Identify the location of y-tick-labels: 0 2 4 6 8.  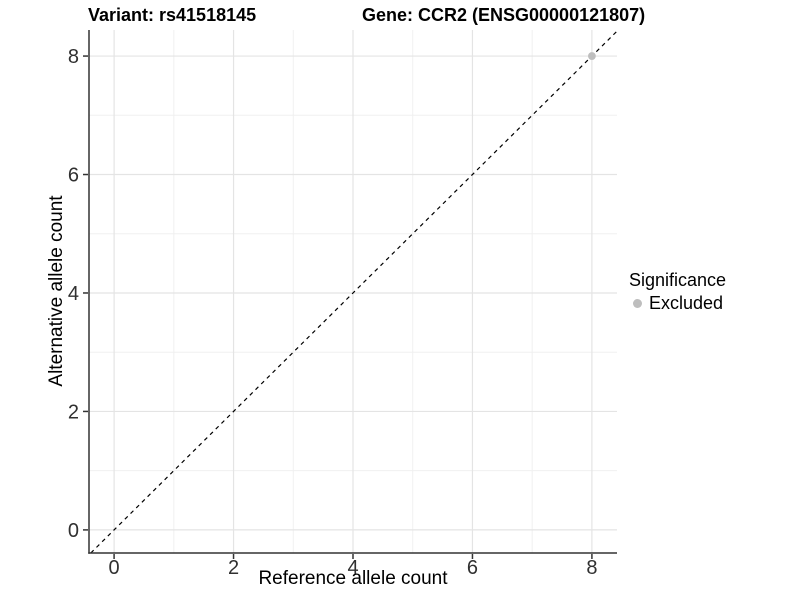
(73, 294).